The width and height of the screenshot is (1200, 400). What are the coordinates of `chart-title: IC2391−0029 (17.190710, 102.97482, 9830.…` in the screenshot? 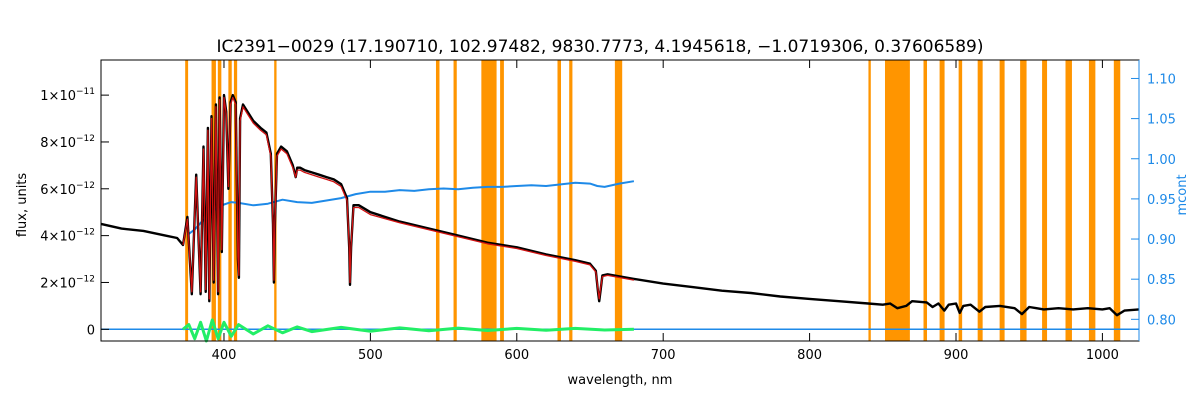 It's located at (599, 47).